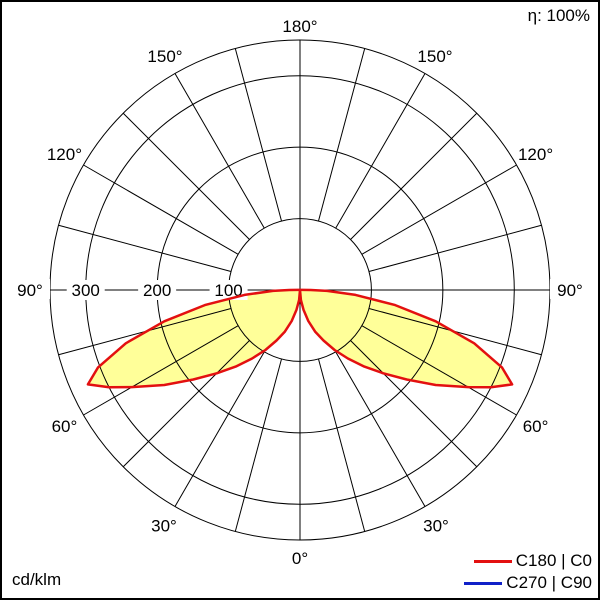 The image size is (600, 600). Describe the element at coordinates (549, 582) in the screenshot. I see `legend-label: C270 | C90` at that location.